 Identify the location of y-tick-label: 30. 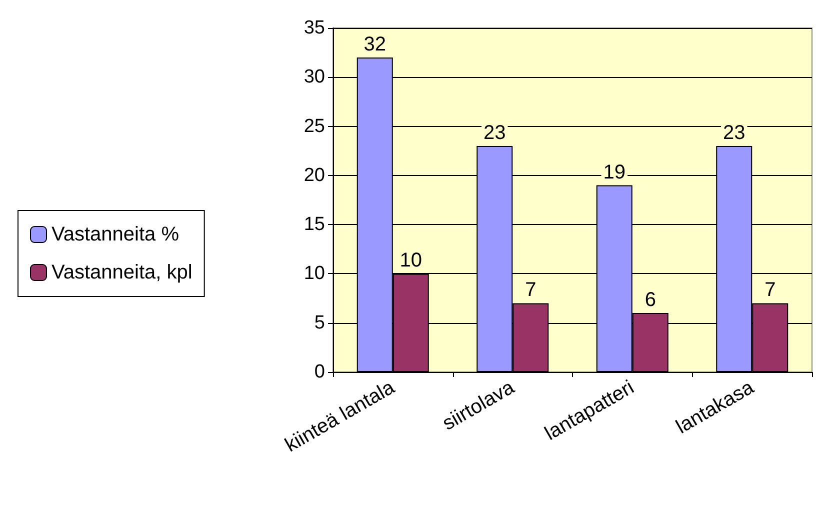
(314, 77).